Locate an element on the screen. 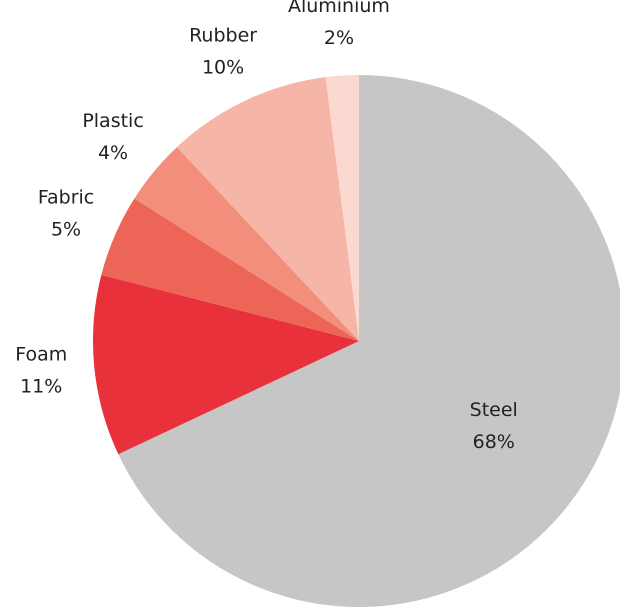  slice-value-label: 11% is located at coordinates (41, 387).